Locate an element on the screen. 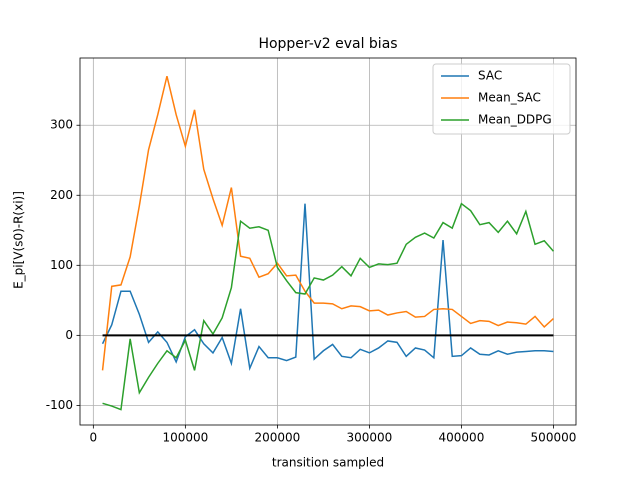  x-tick-label: 400000 is located at coordinates (462, 438).